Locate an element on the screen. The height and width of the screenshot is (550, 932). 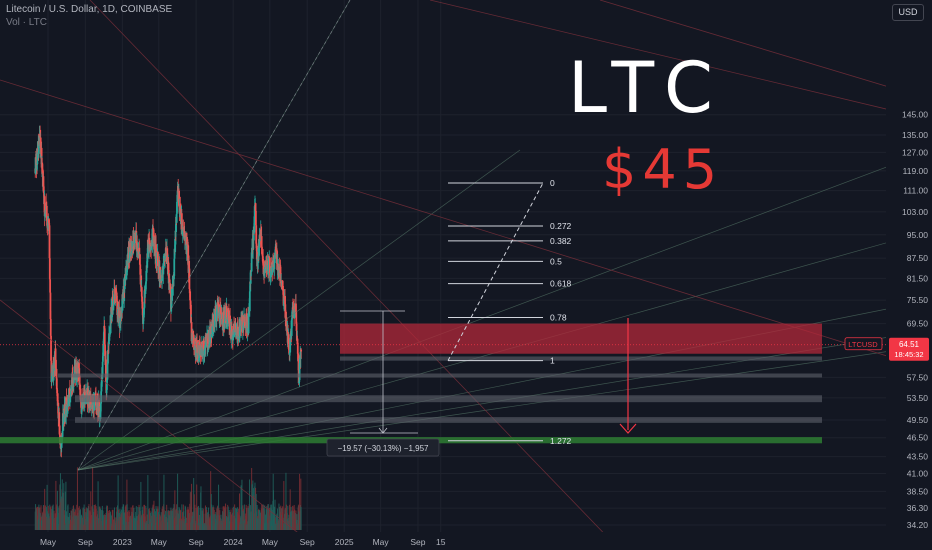
y-tick-label: 53.50 is located at coordinates (918, 398).